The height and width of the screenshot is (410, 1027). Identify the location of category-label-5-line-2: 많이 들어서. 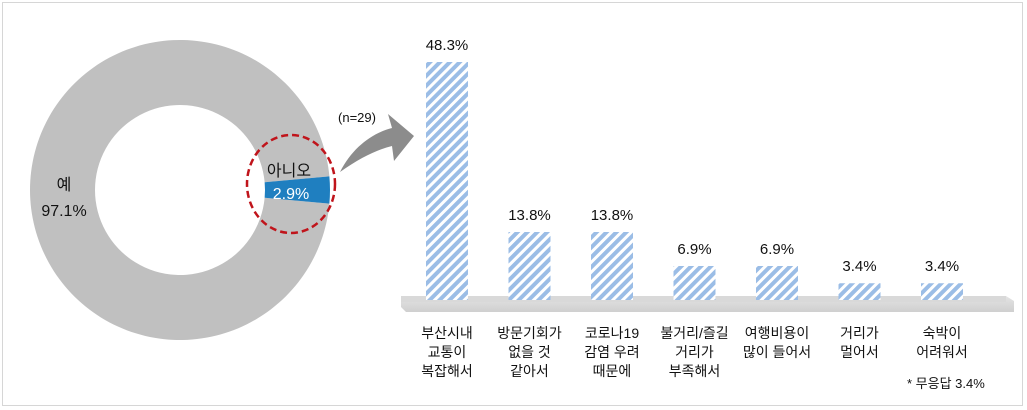
(777, 352).